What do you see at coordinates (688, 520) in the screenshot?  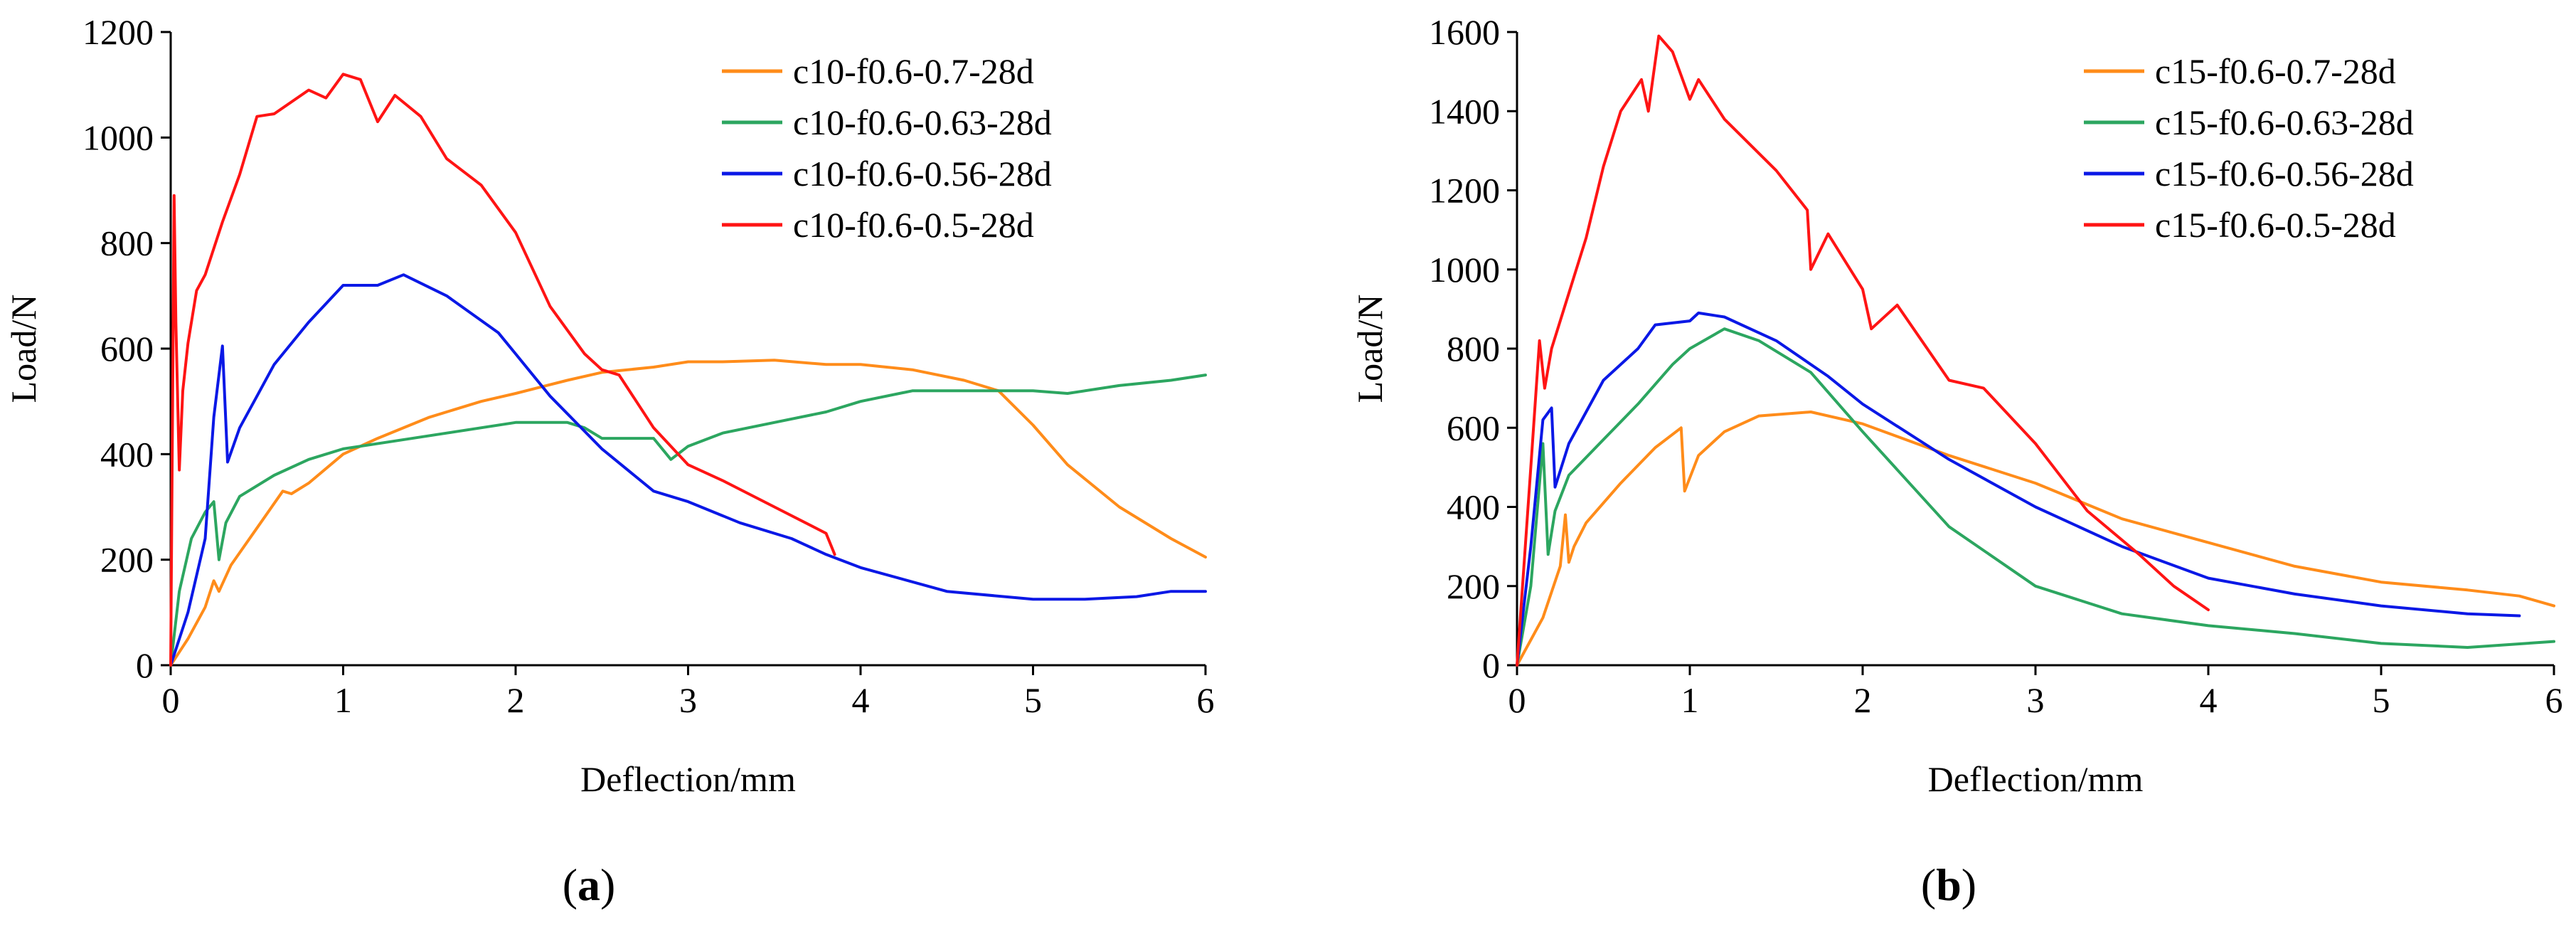 I see `series-line-c10-f0.6-0.63-28d` at bounding box center [688, 520].